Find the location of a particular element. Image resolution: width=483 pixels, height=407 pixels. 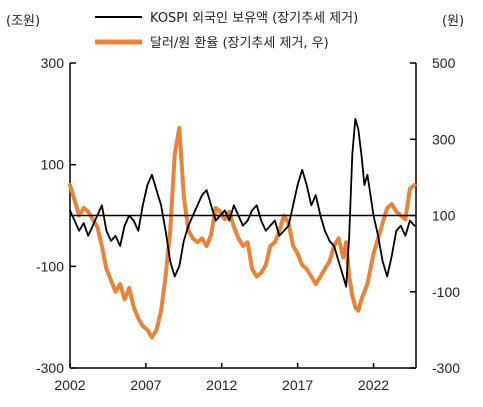

x-tick-label: 2012 is located at coordinates (221, 385).